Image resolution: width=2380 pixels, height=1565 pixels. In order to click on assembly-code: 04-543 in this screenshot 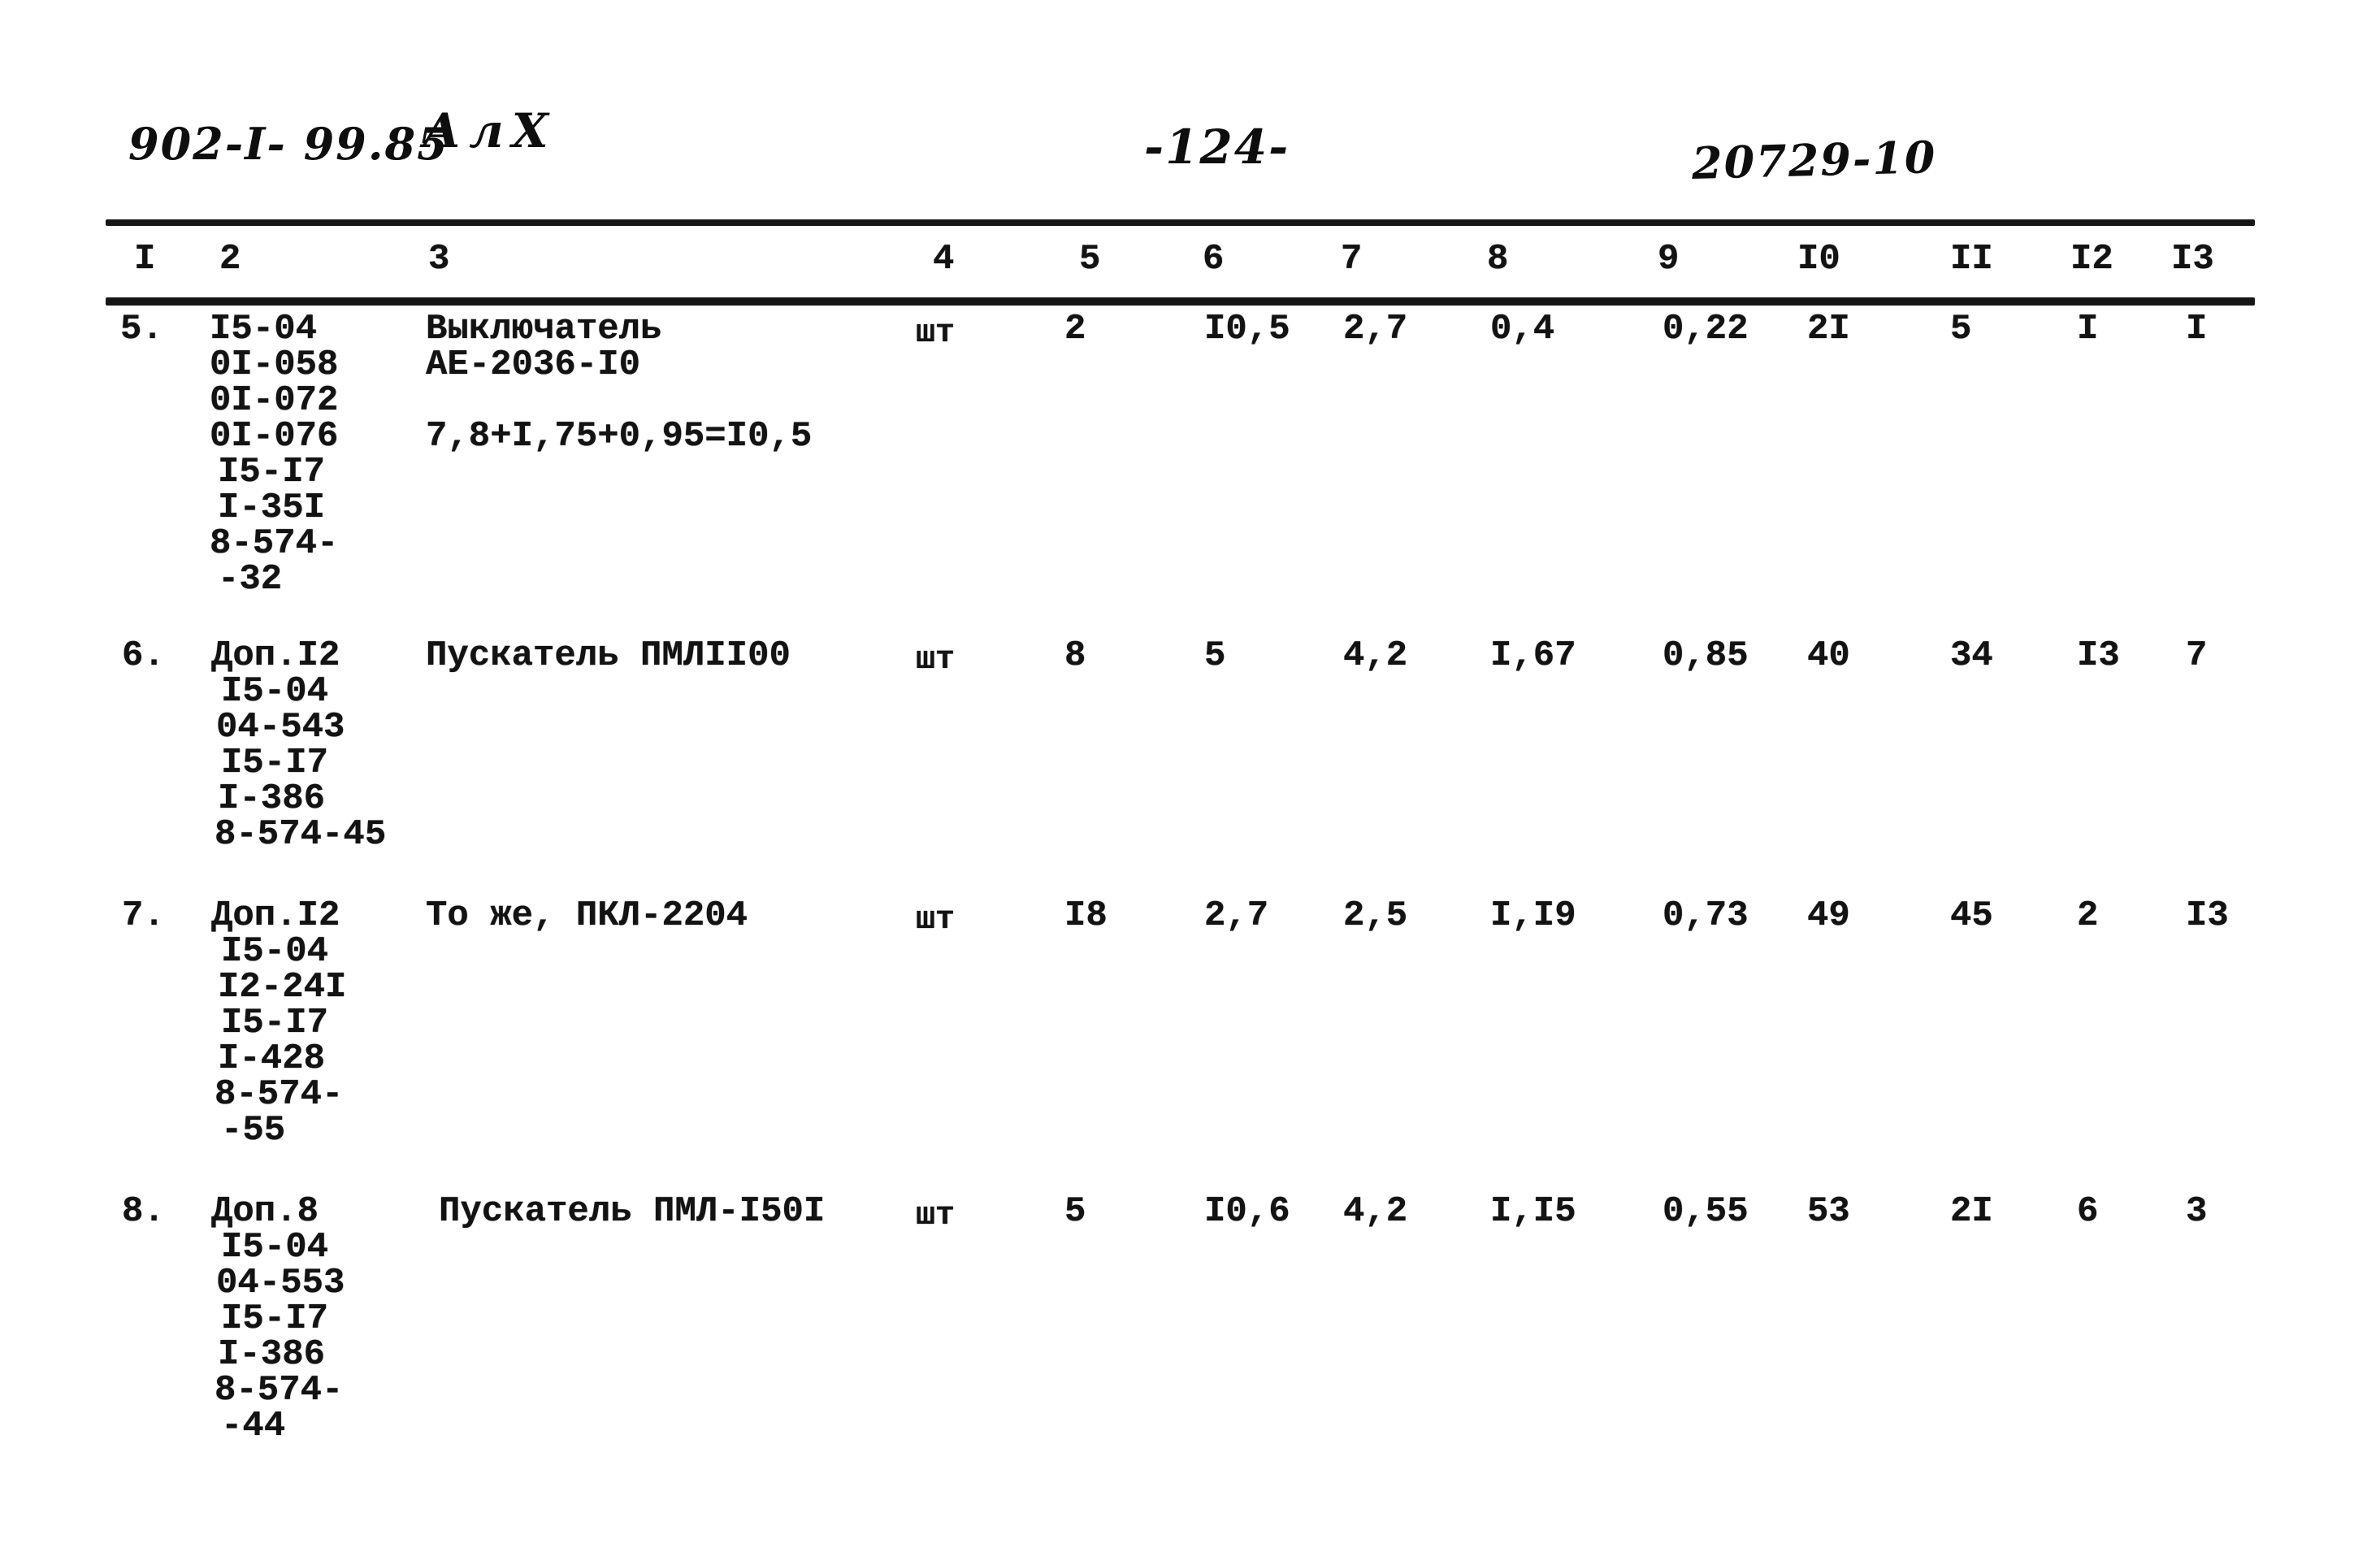, I will do `click(280, 728)`.